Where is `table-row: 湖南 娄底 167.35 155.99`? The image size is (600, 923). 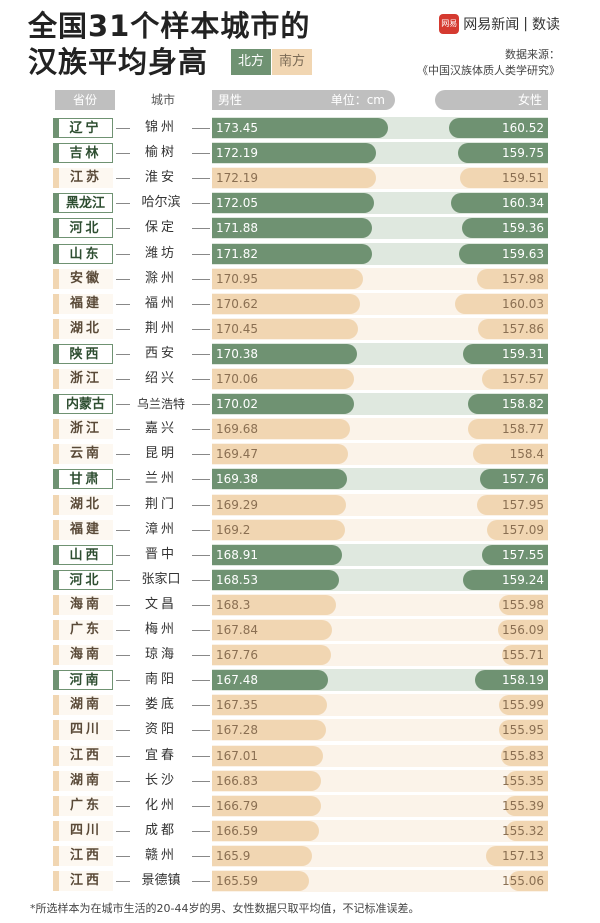
table-row: 湖南 娄底 167.35 155.99 is located at coordinates (300, 705).